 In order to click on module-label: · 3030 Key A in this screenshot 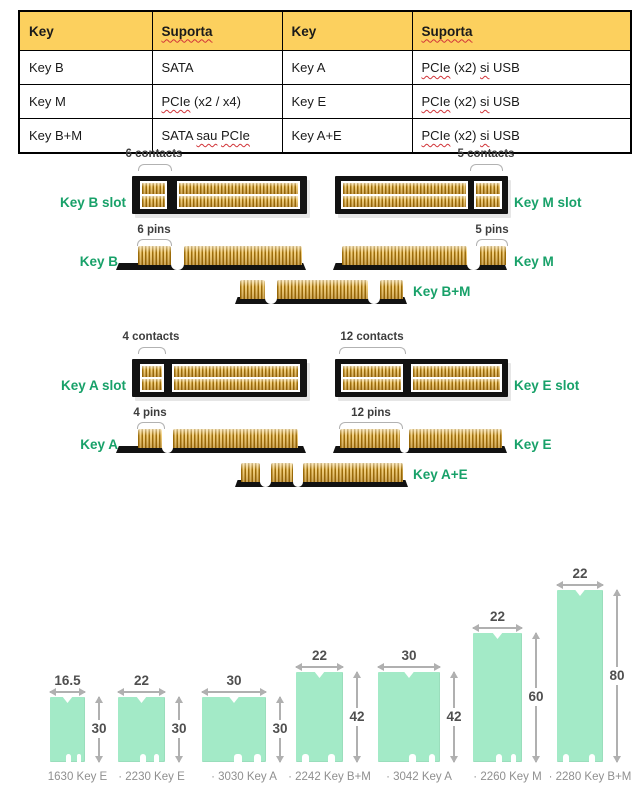, I will do `click(244, 777)`.